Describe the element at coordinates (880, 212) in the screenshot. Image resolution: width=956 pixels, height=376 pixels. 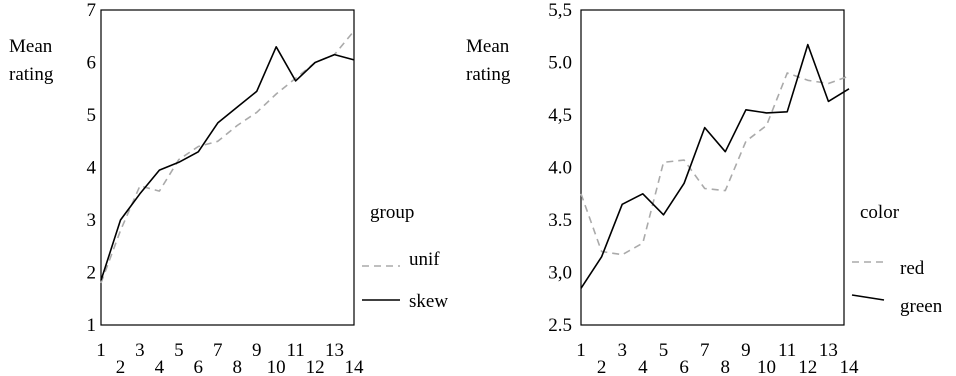
I see `legend-title: color` at that location.